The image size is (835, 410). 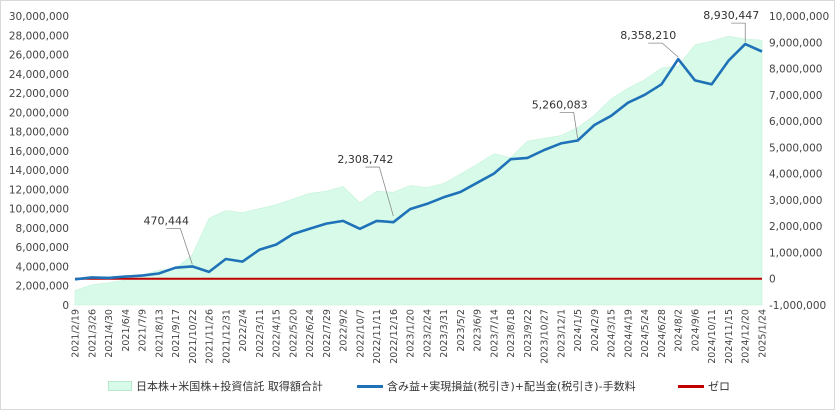 I want to click on x-axis-tick-label: 2021/4/30, so click(x=109, y=333).